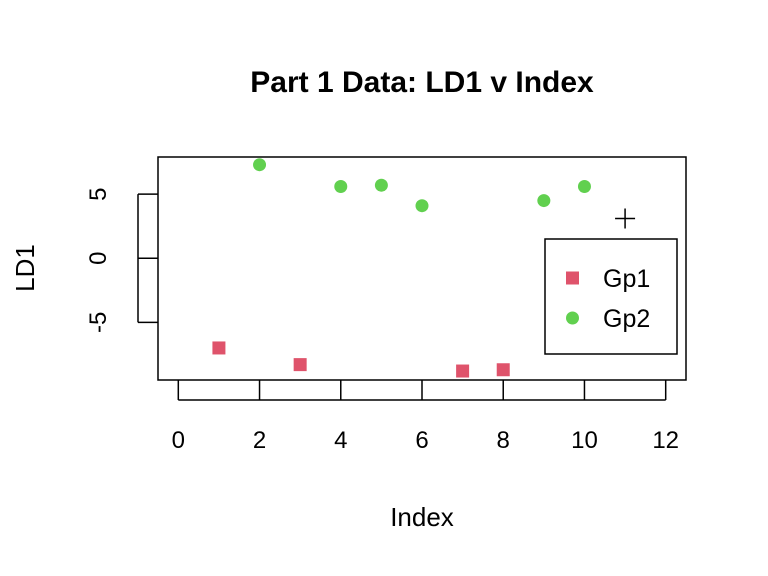 Image resolution: width=768 pixels, height=576 pixels. Describe the element at coordinates (422, 82) in the screenshot. I see `chart-title: Part 1 Data: LD1 v Index` at that location.